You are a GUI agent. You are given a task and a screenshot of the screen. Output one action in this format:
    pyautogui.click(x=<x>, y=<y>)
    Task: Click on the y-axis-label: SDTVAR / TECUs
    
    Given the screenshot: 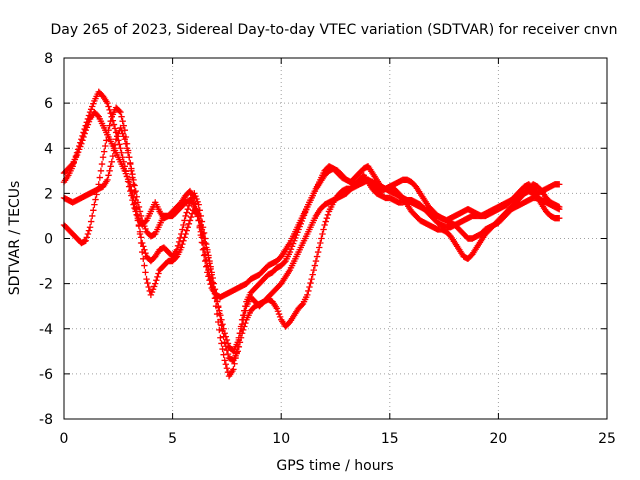 What is the action you would take?
    pyautogui.click(x=15, y=238)
    